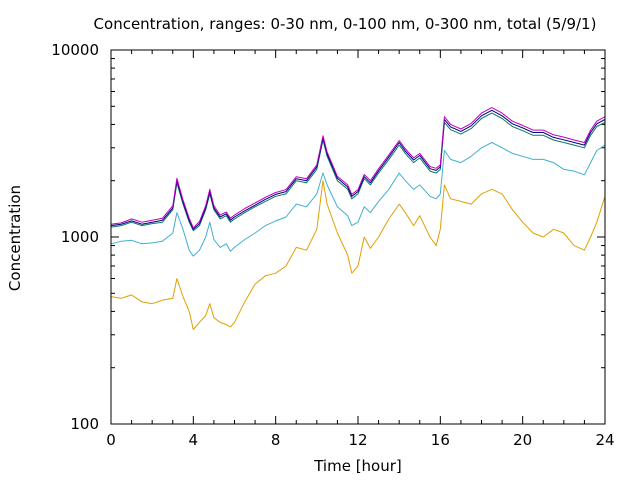 The width and height of the screenshot is (640, 480). What do you see at coordinates (194, 440) in the screenshot?
I see `x-tick-label: 4` at bounding box center [194, 440].